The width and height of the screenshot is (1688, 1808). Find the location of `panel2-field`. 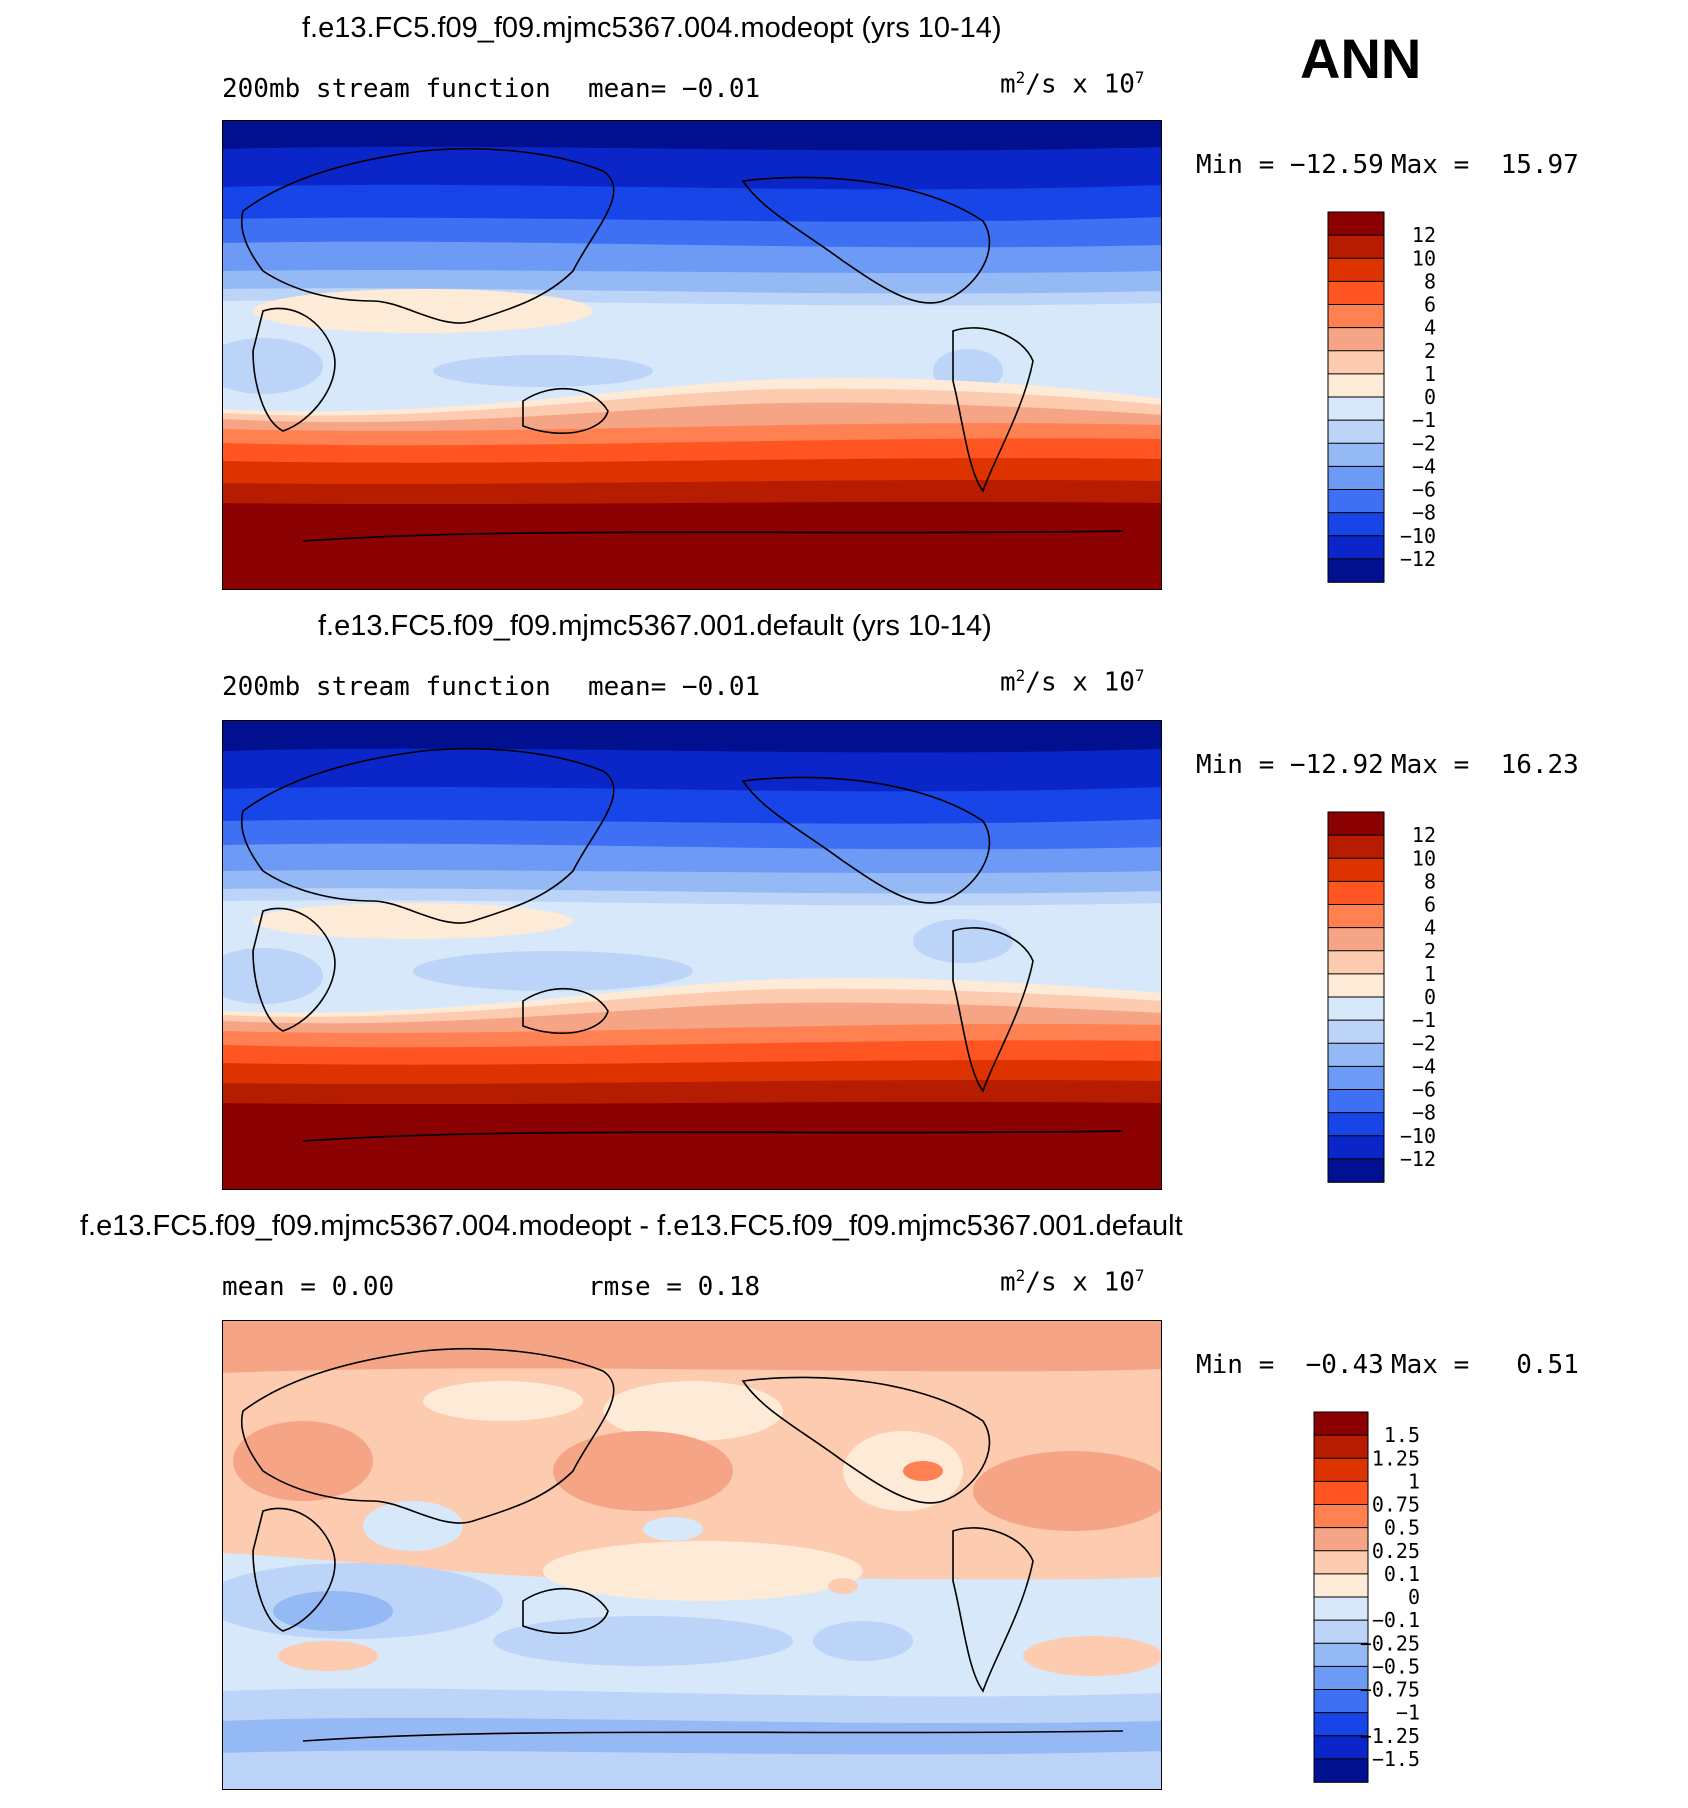

panel2-field is located at coordinates (692, 955).